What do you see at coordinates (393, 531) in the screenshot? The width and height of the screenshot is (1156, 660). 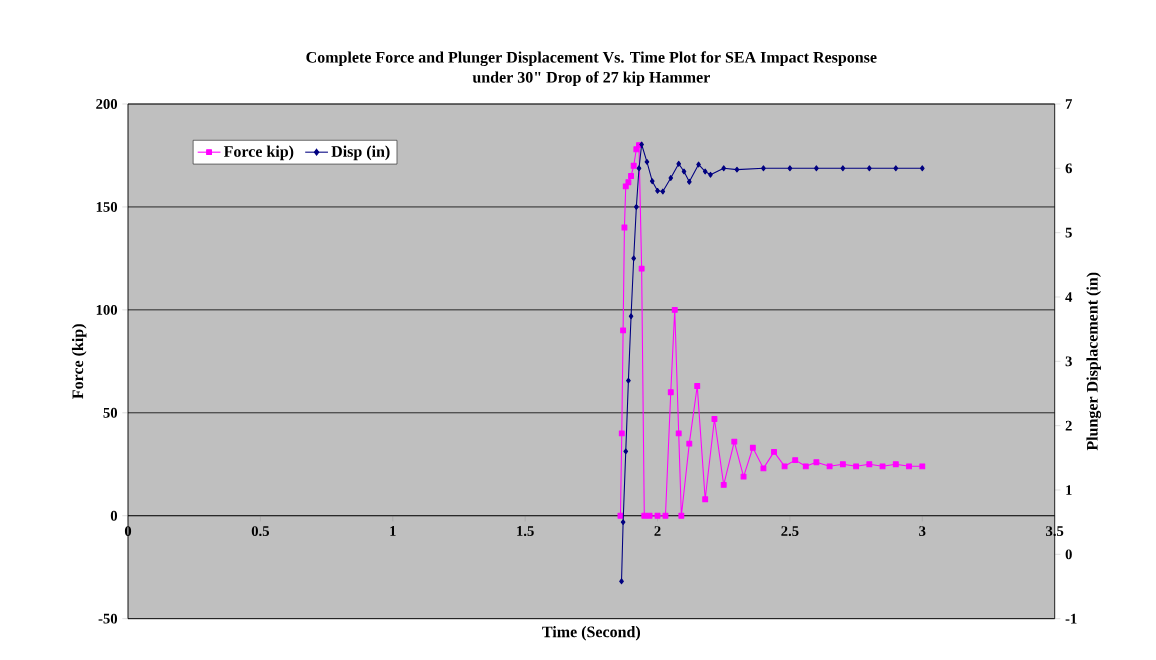 I see `x-tick-label: 1` at bounding box center [393, 531].